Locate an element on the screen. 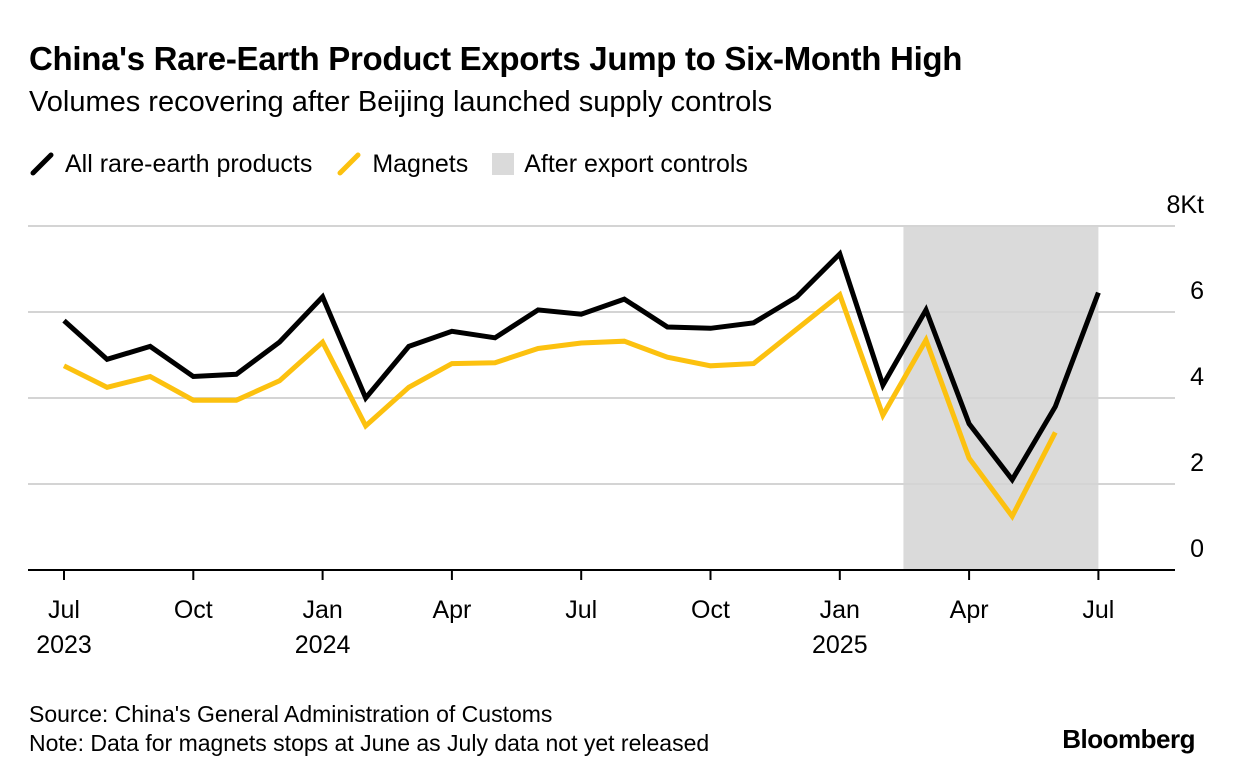  legend-item-shade: After export controls is located at coordinates (620, 164).